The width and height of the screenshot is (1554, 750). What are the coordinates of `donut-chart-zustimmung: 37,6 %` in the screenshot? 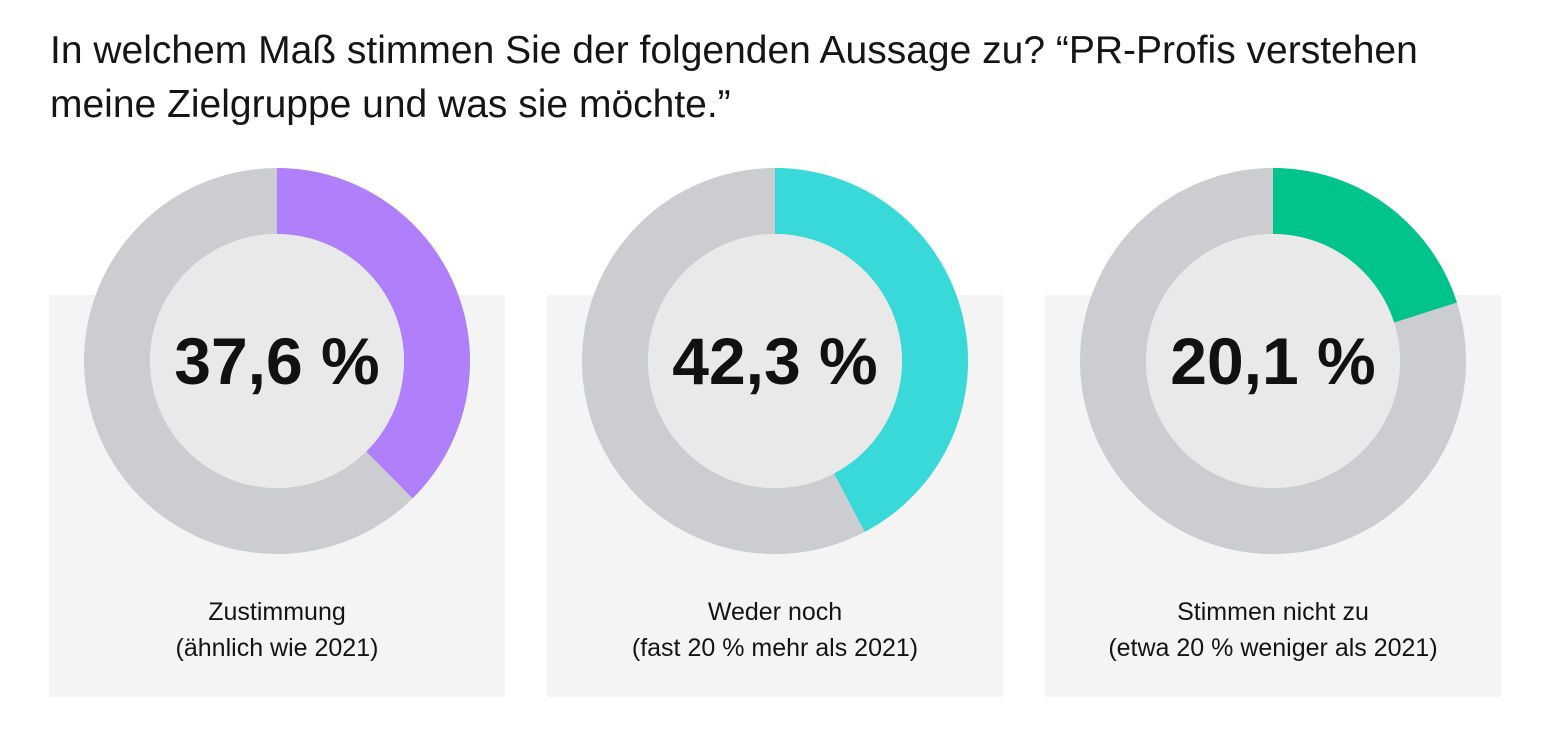 It's located at (277, 361).